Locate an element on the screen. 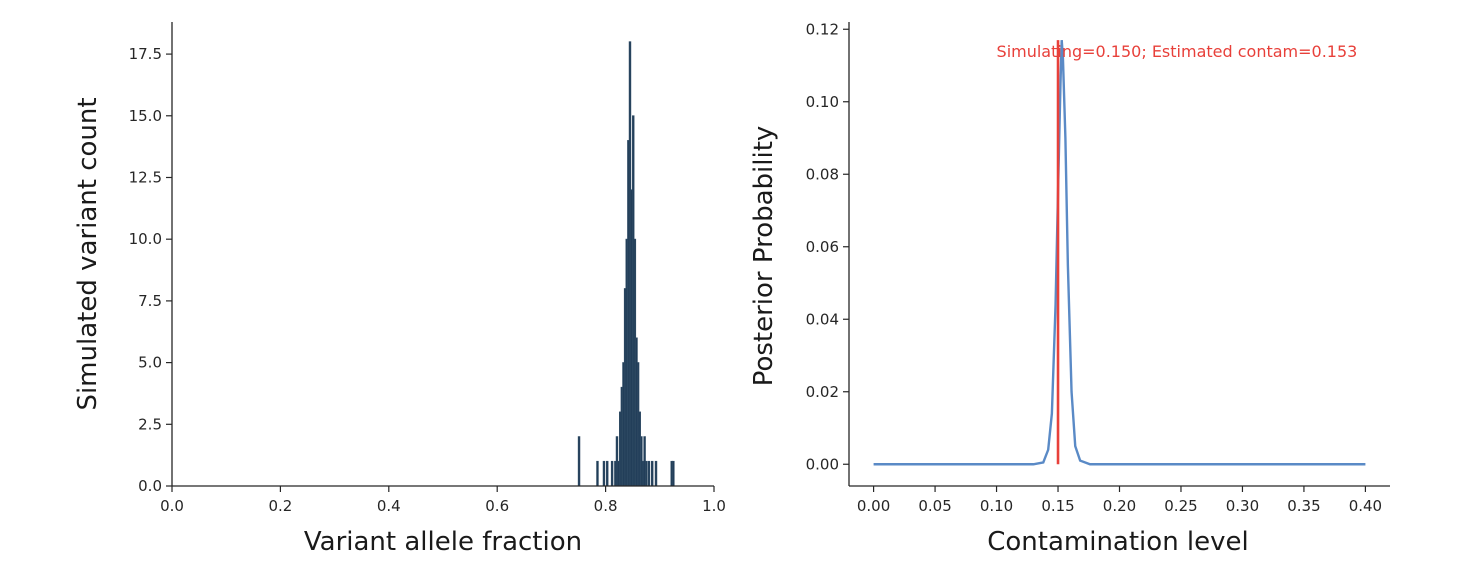 The height and width of the screenshot is (566, 1470). y-tick-label: 0.02 is located at coordinates (822, 392).